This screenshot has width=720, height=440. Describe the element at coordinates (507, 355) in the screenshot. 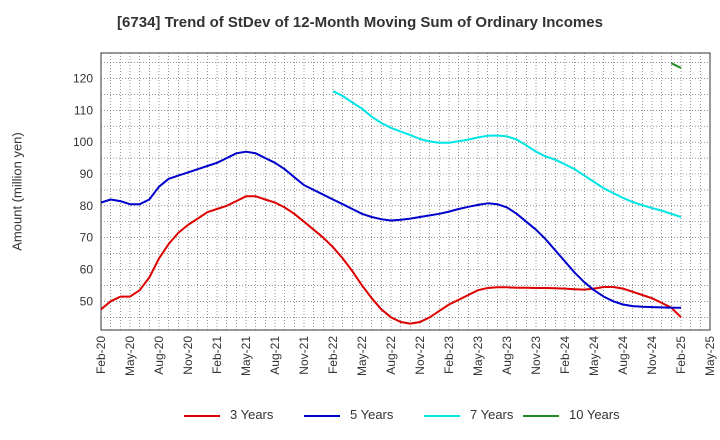

I see `x-tick-label: Aug-23` at that location.